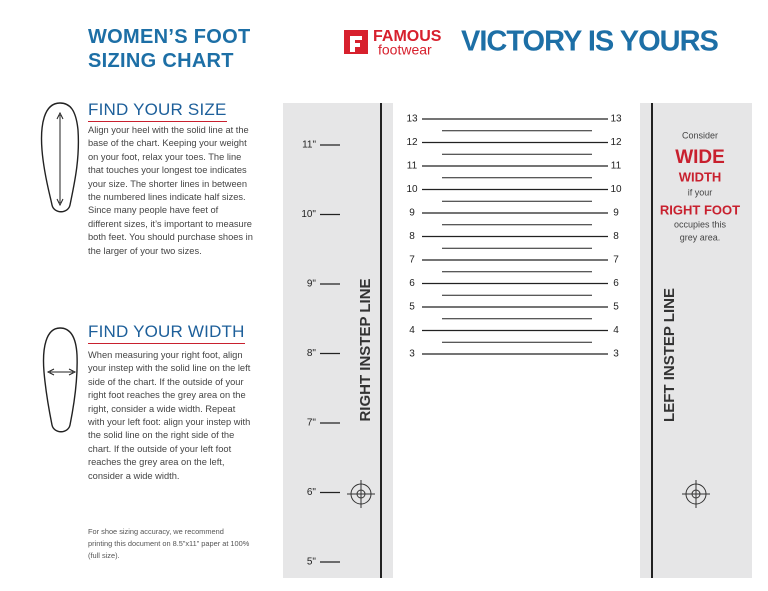  Describe the element at coordinates (669, 355) in the screenshot. I see `instep-label: LEFT INSTEP LINE` at that location.